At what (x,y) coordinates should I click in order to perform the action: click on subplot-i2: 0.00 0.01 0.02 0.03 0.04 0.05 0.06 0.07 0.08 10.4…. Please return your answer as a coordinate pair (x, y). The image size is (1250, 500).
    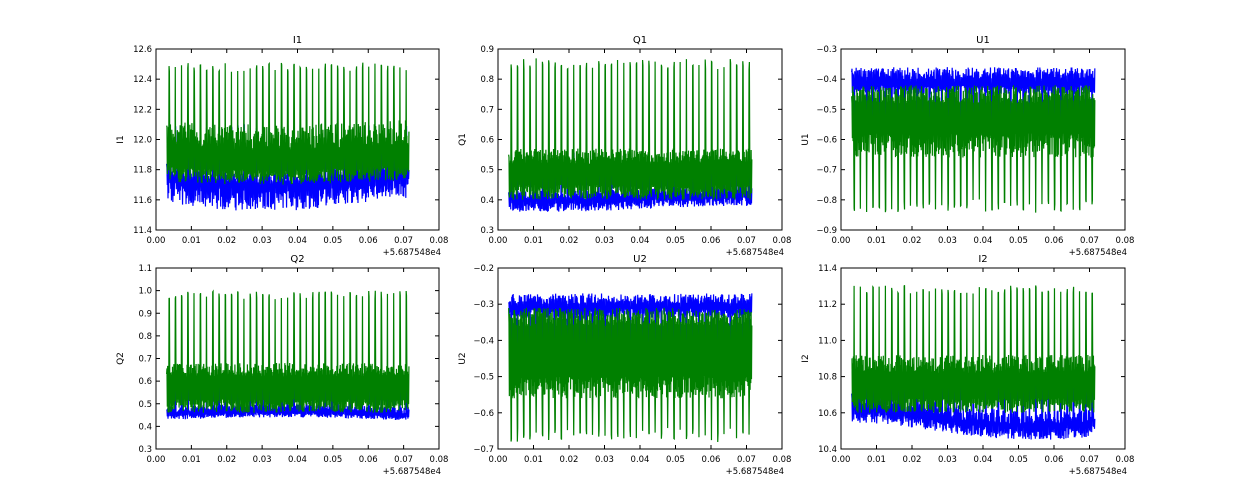
    Looking at the image, I should click on (967, 365).